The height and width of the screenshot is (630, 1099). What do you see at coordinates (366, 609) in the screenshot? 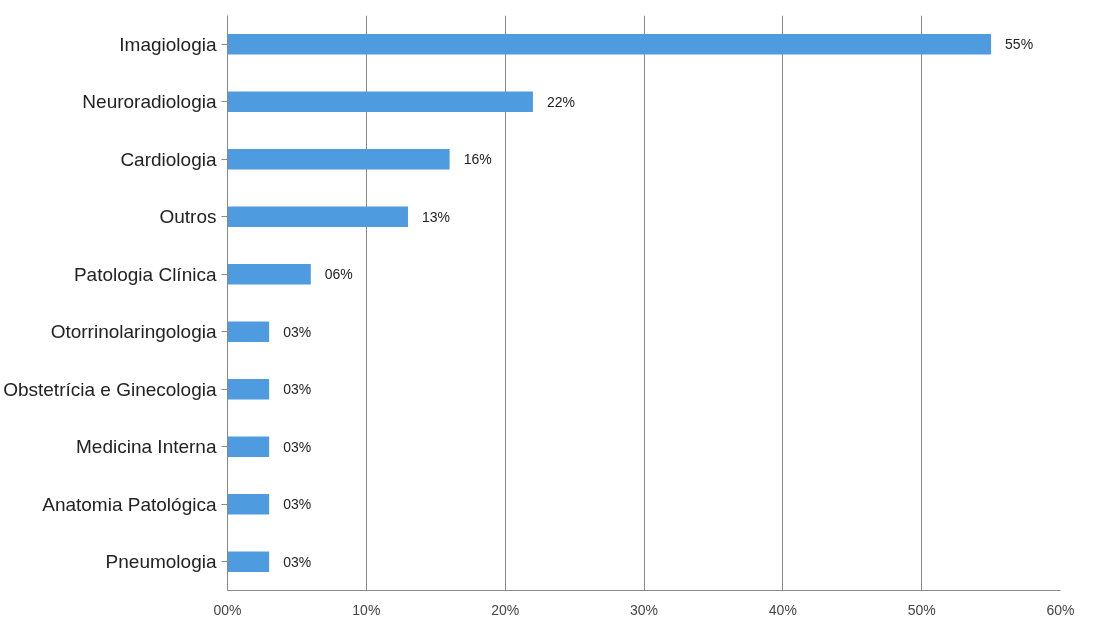
I see `x-tick-label: 10%` at bounding box center [366, 609].